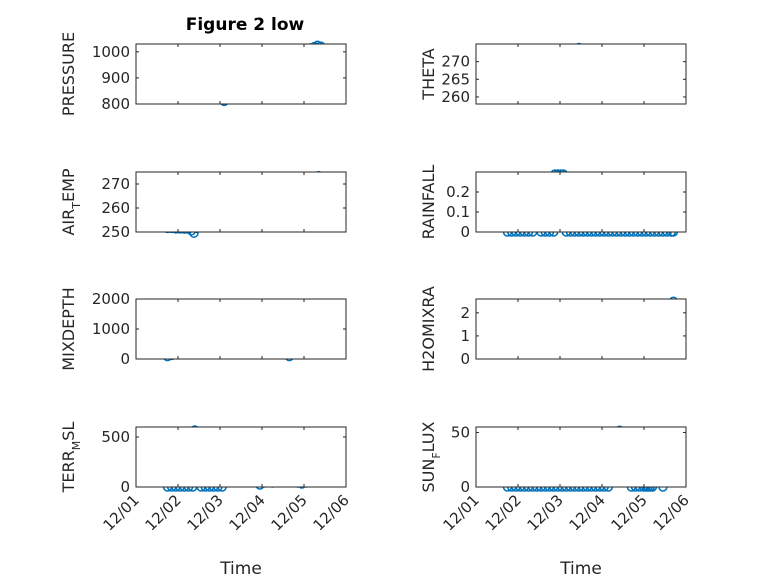 The image size is (778, 583). Describe the element at coordinates (76, 446) in the screenshot. I see `y-axis-label-subscript: M` at that location.